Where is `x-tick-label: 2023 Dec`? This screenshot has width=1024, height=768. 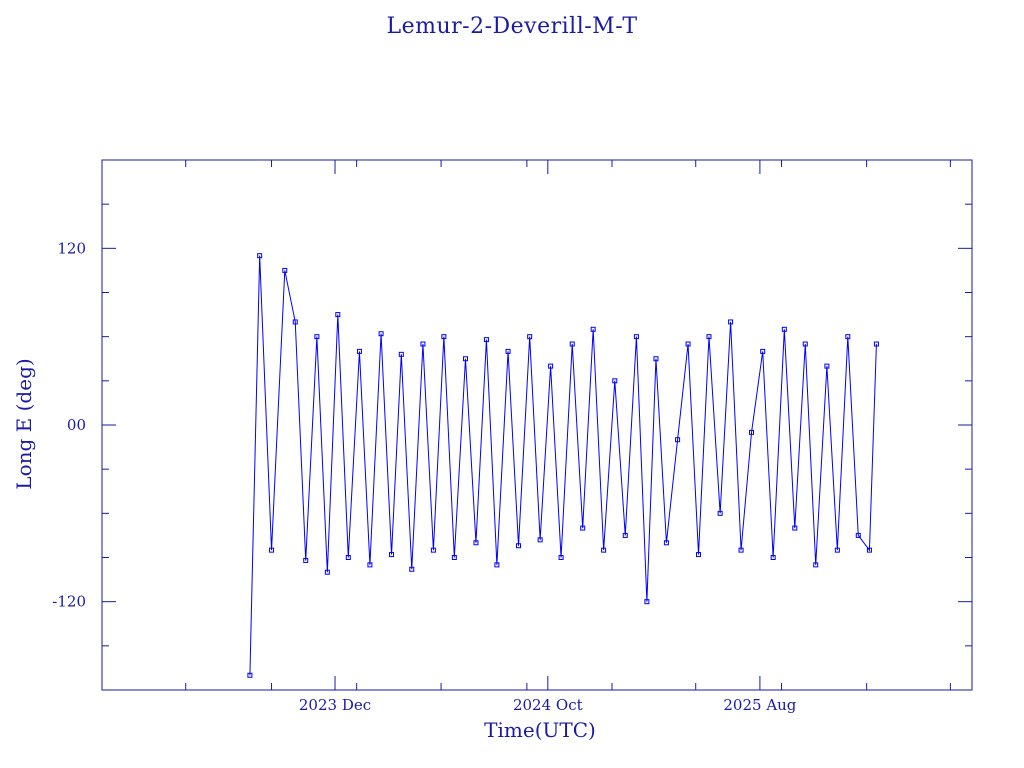 x-tick-label: 2023 Dec is located at coordinates (335, 705).